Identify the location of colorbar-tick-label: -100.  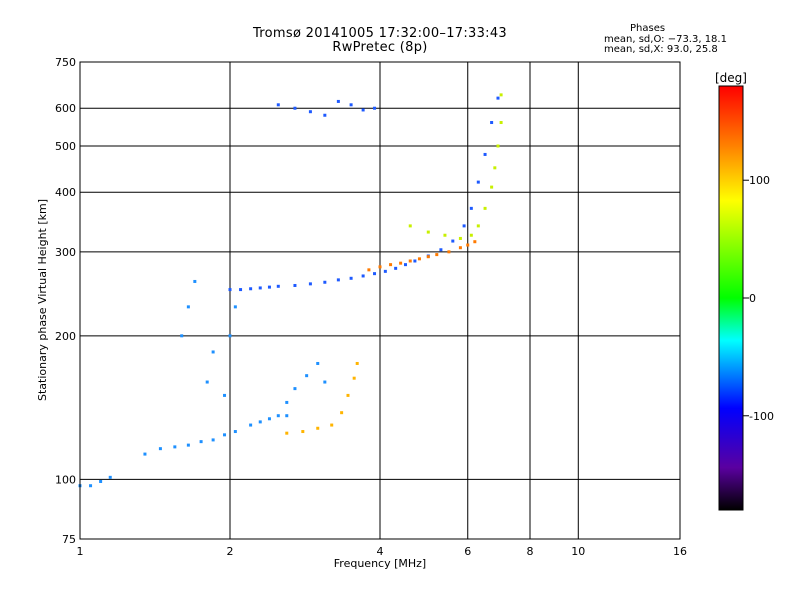
(761, 416).